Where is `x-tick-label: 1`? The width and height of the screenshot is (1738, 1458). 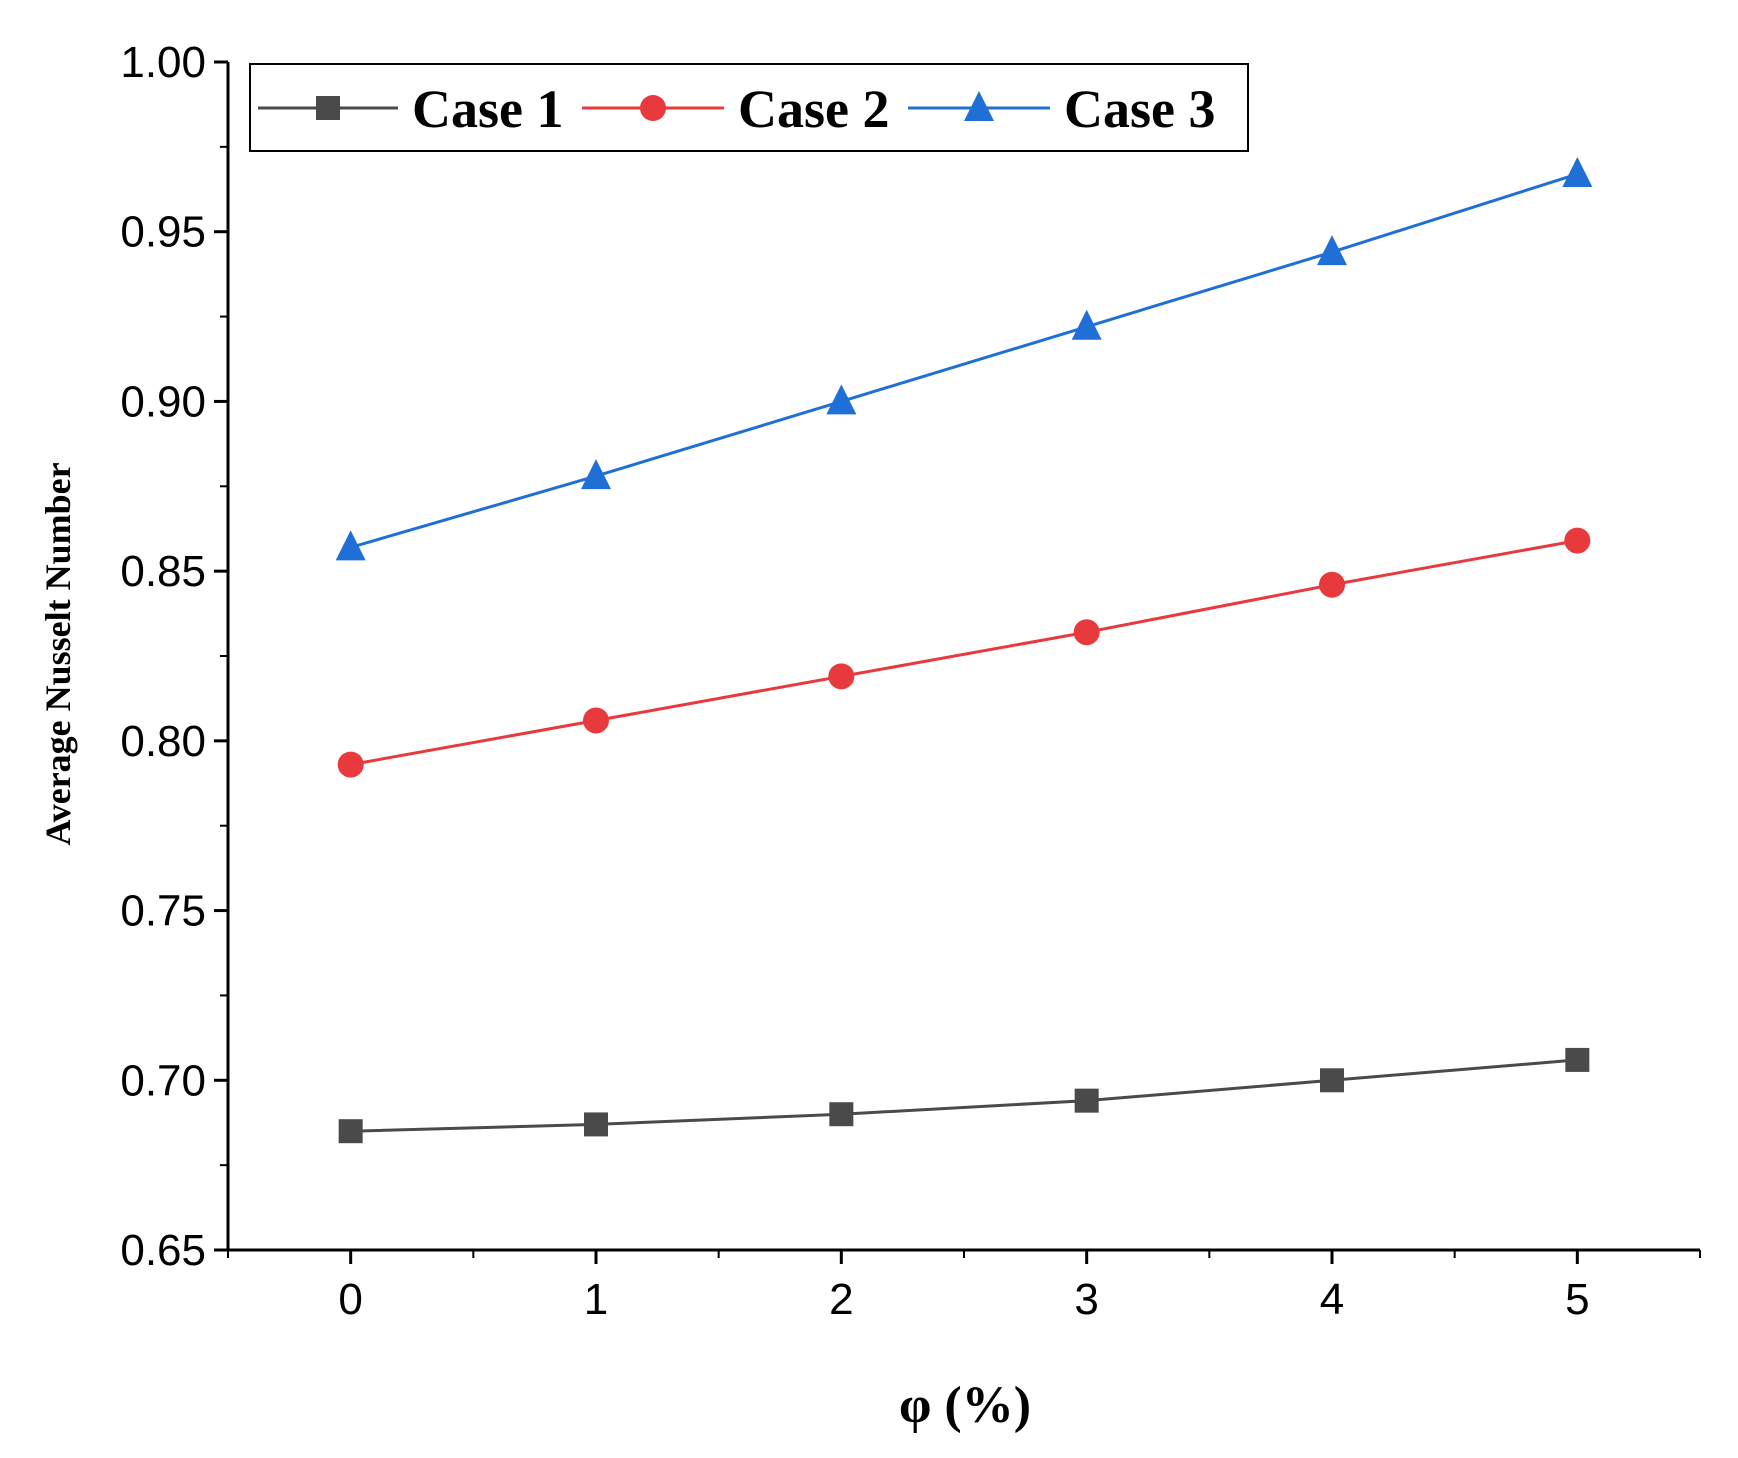 x-tick-label: 1 is located at coordinates (596, 1299).